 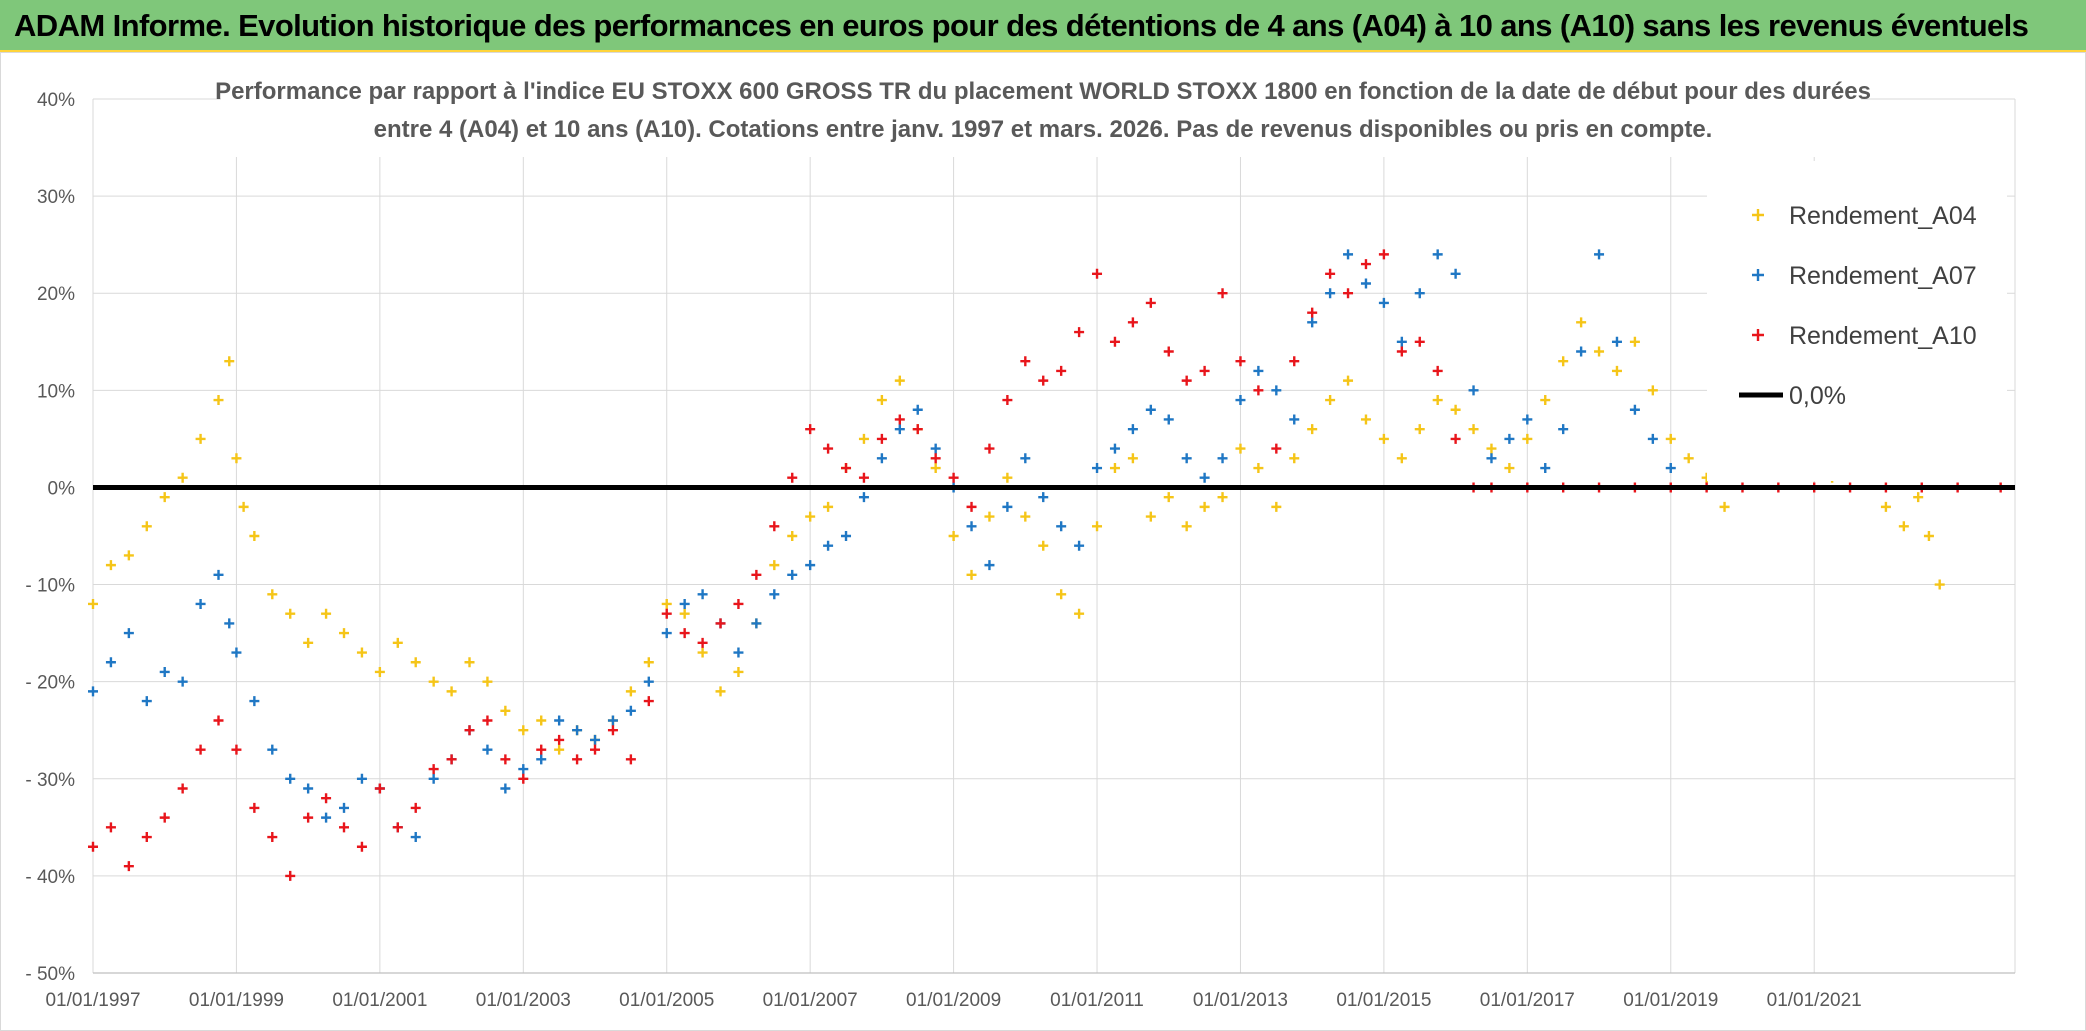 I want to click on y-tick-label: - 40%, so click(x=50, y=877).